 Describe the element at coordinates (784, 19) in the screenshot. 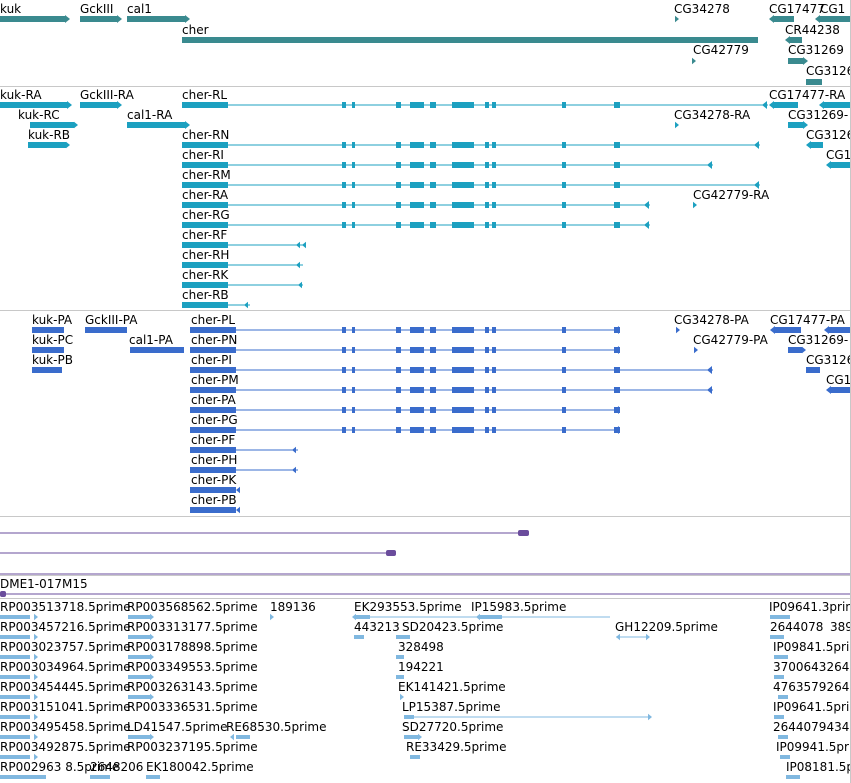

I see `gene-cg17477` at that location.